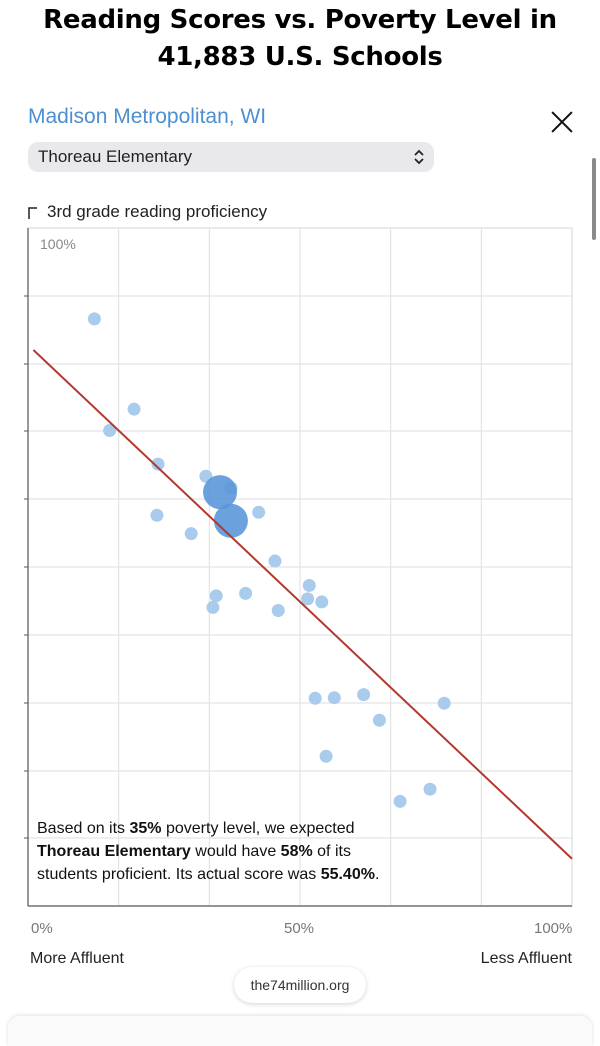 This screenshot has height=1046, width=600. What do you see at coordinates (300, 20) in the screenshot?
I see `chart-title-line1: Reading Scores vs. Poverty Level in` at bounding box center [300, 20].